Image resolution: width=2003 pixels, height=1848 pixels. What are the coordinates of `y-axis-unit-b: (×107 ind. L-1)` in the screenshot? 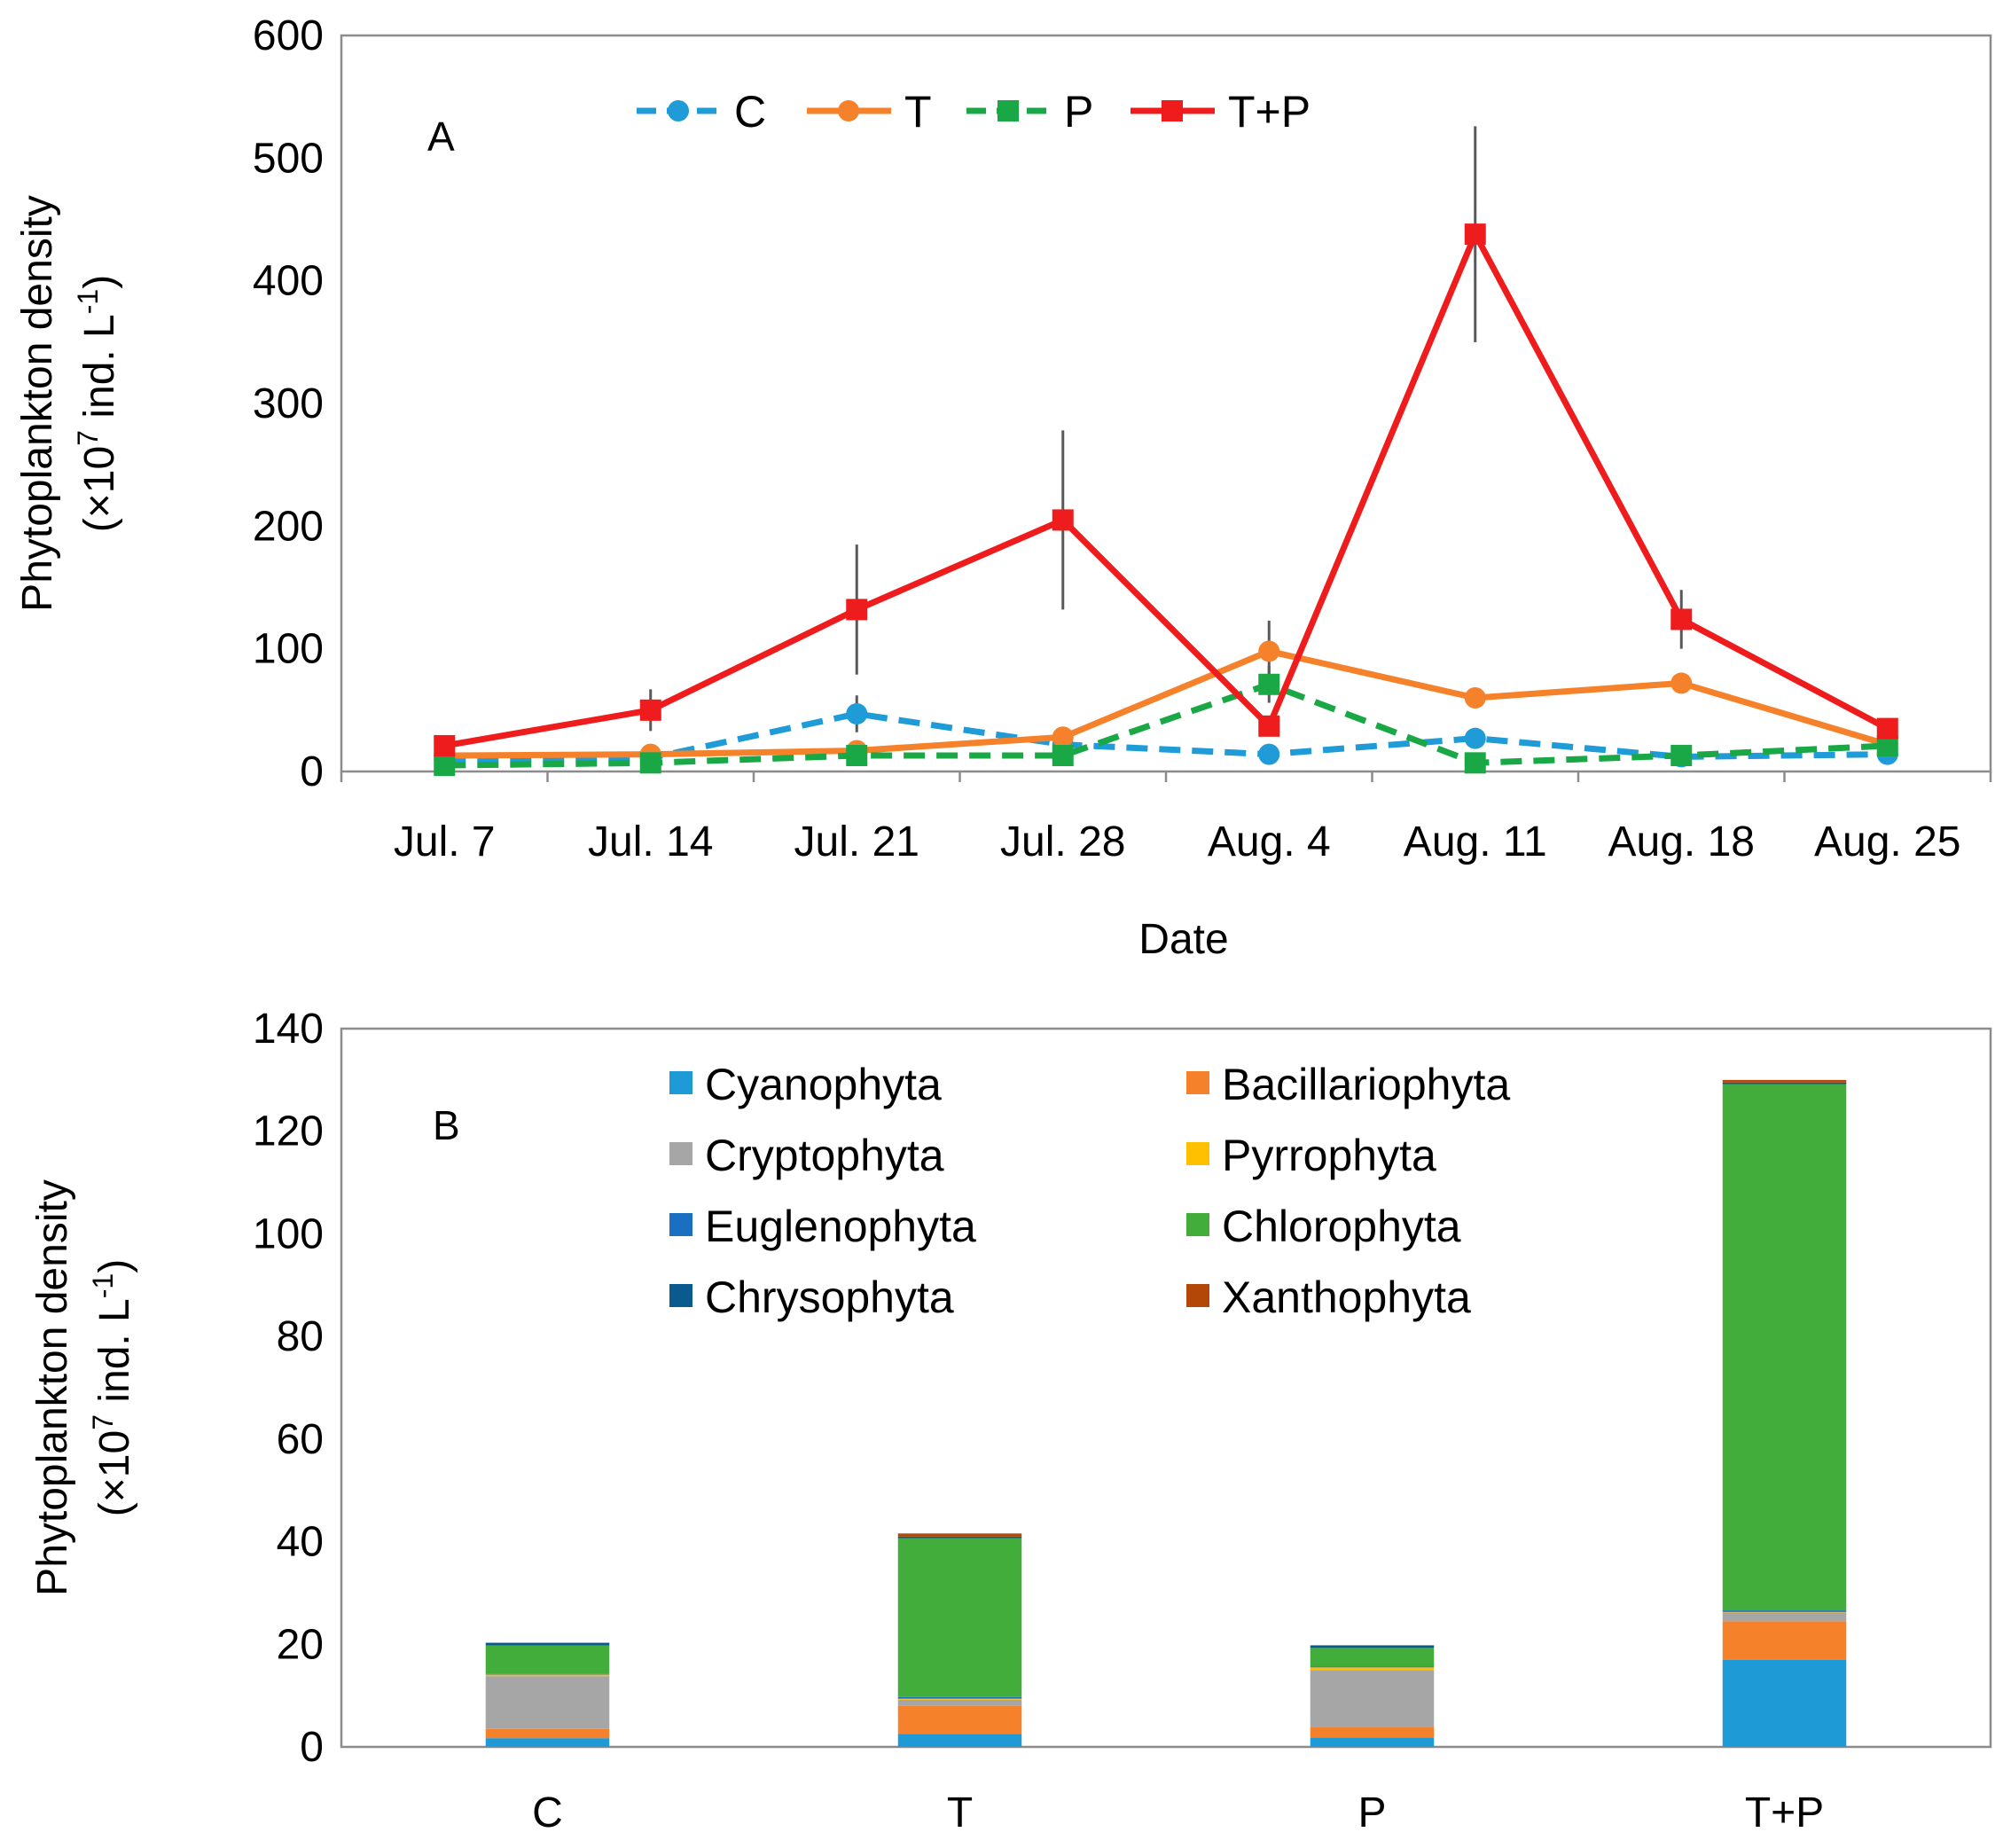 It's located at (113, 1387).